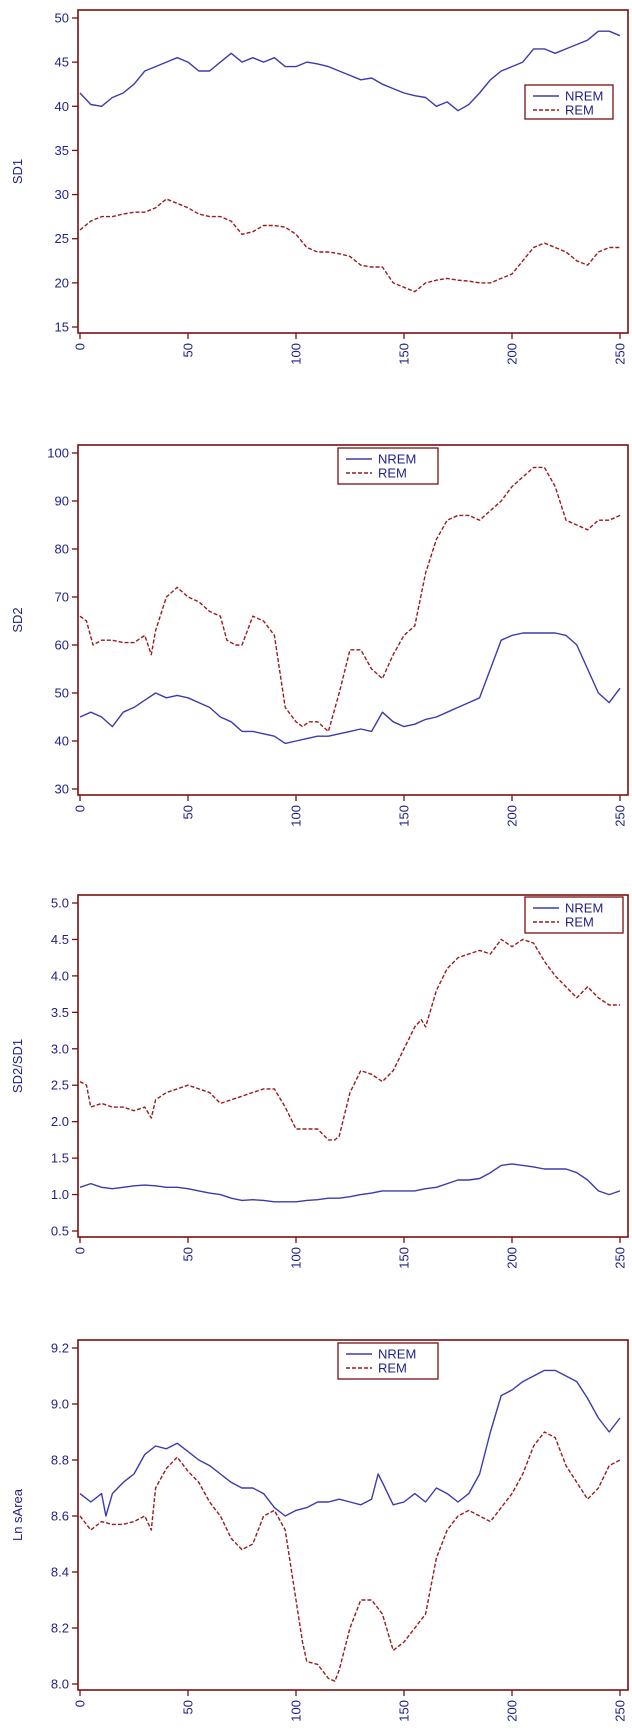  What do you see at coordinates (60, 1012) in the screenshot?
I see `y-tick-label: 3.5` at bounding box center [60, 1012].